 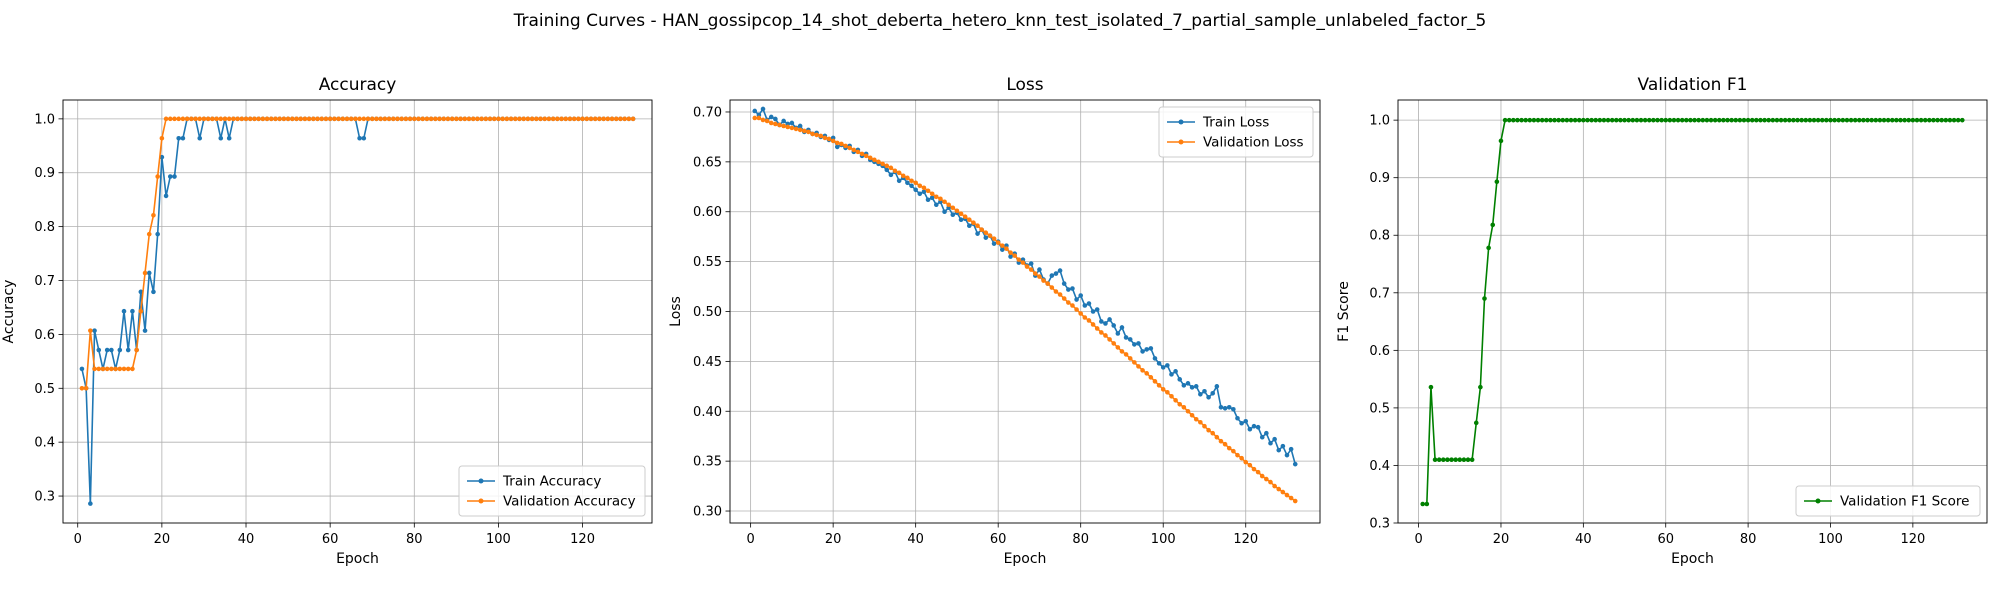 I want to click on x-tick-label: 60, so click(x=998, y=539).